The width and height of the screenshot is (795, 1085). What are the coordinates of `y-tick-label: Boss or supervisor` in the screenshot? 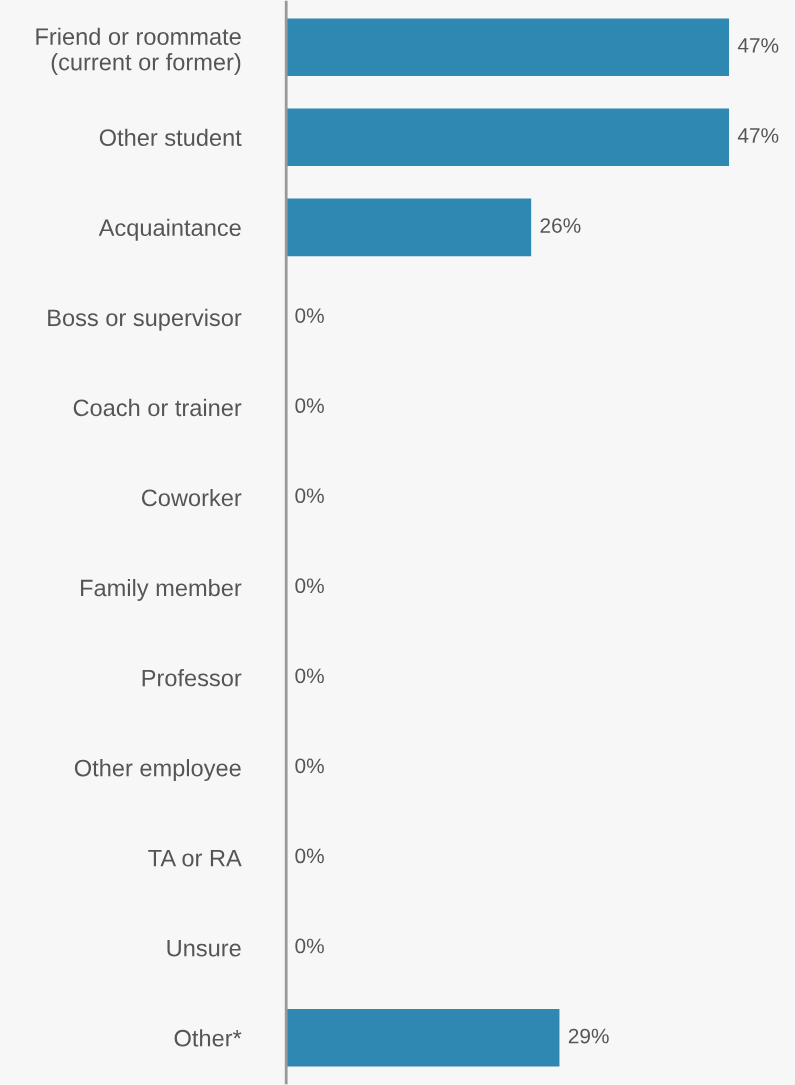 It's located at (145, 319).